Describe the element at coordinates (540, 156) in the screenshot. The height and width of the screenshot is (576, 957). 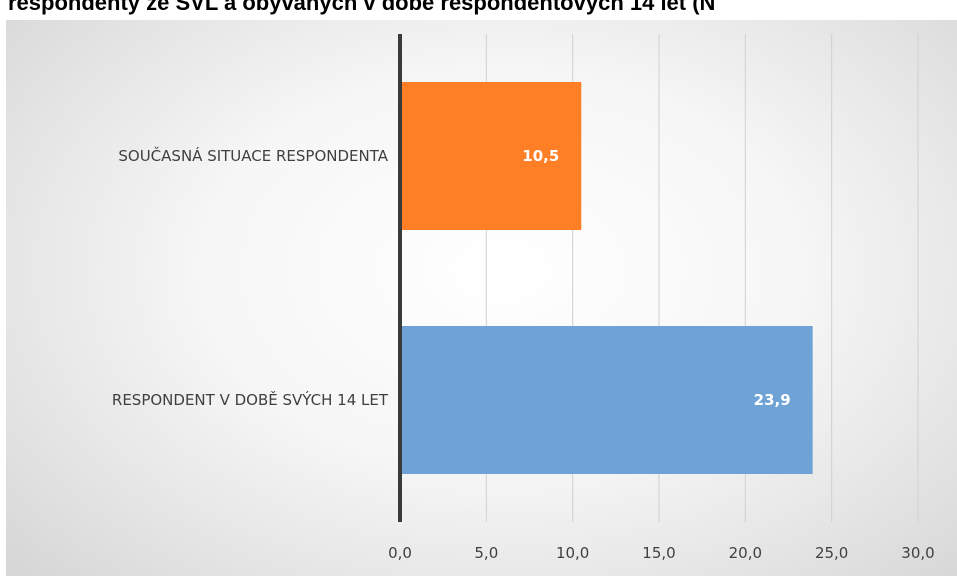
I see `data-label: 10,5` at that location.